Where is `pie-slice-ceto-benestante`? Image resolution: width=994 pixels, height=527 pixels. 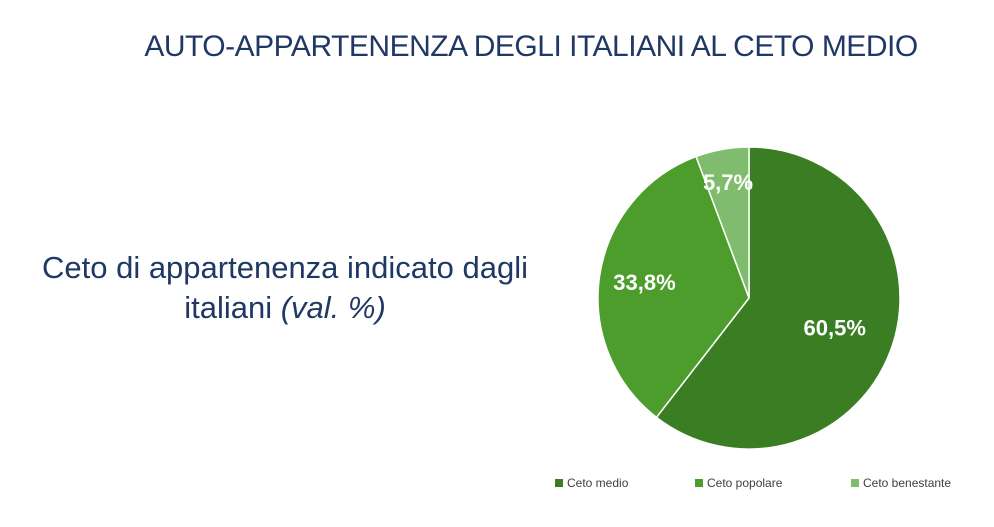 pie-slice-ceto-benestante is located at coordinates (722, 222).